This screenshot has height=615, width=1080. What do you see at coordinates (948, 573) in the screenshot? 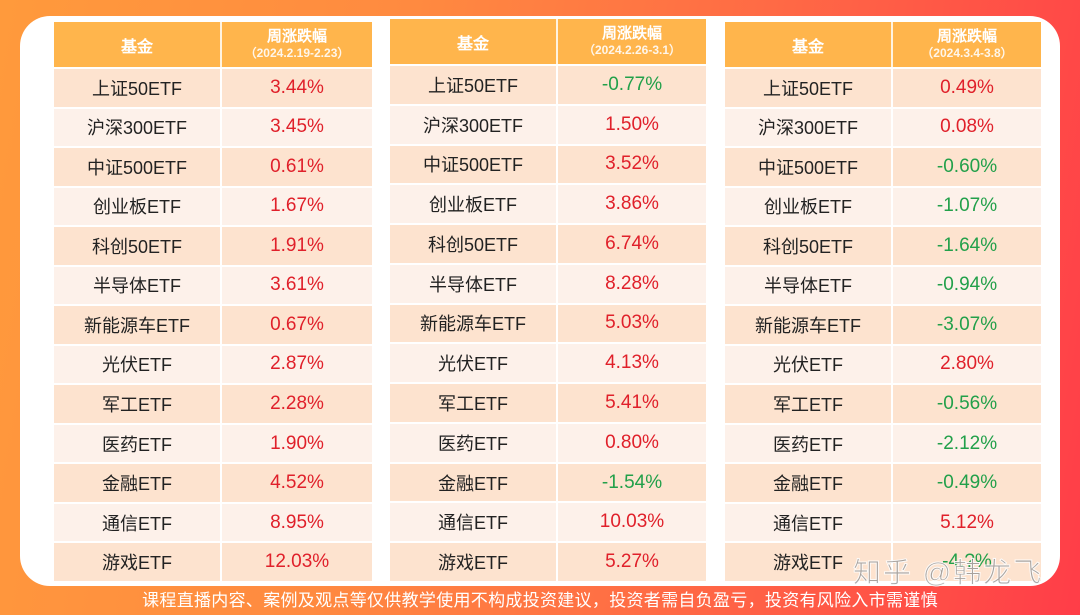
I see `watermark: 知乎 @韩龙飞` at bounding box center [948, 573].